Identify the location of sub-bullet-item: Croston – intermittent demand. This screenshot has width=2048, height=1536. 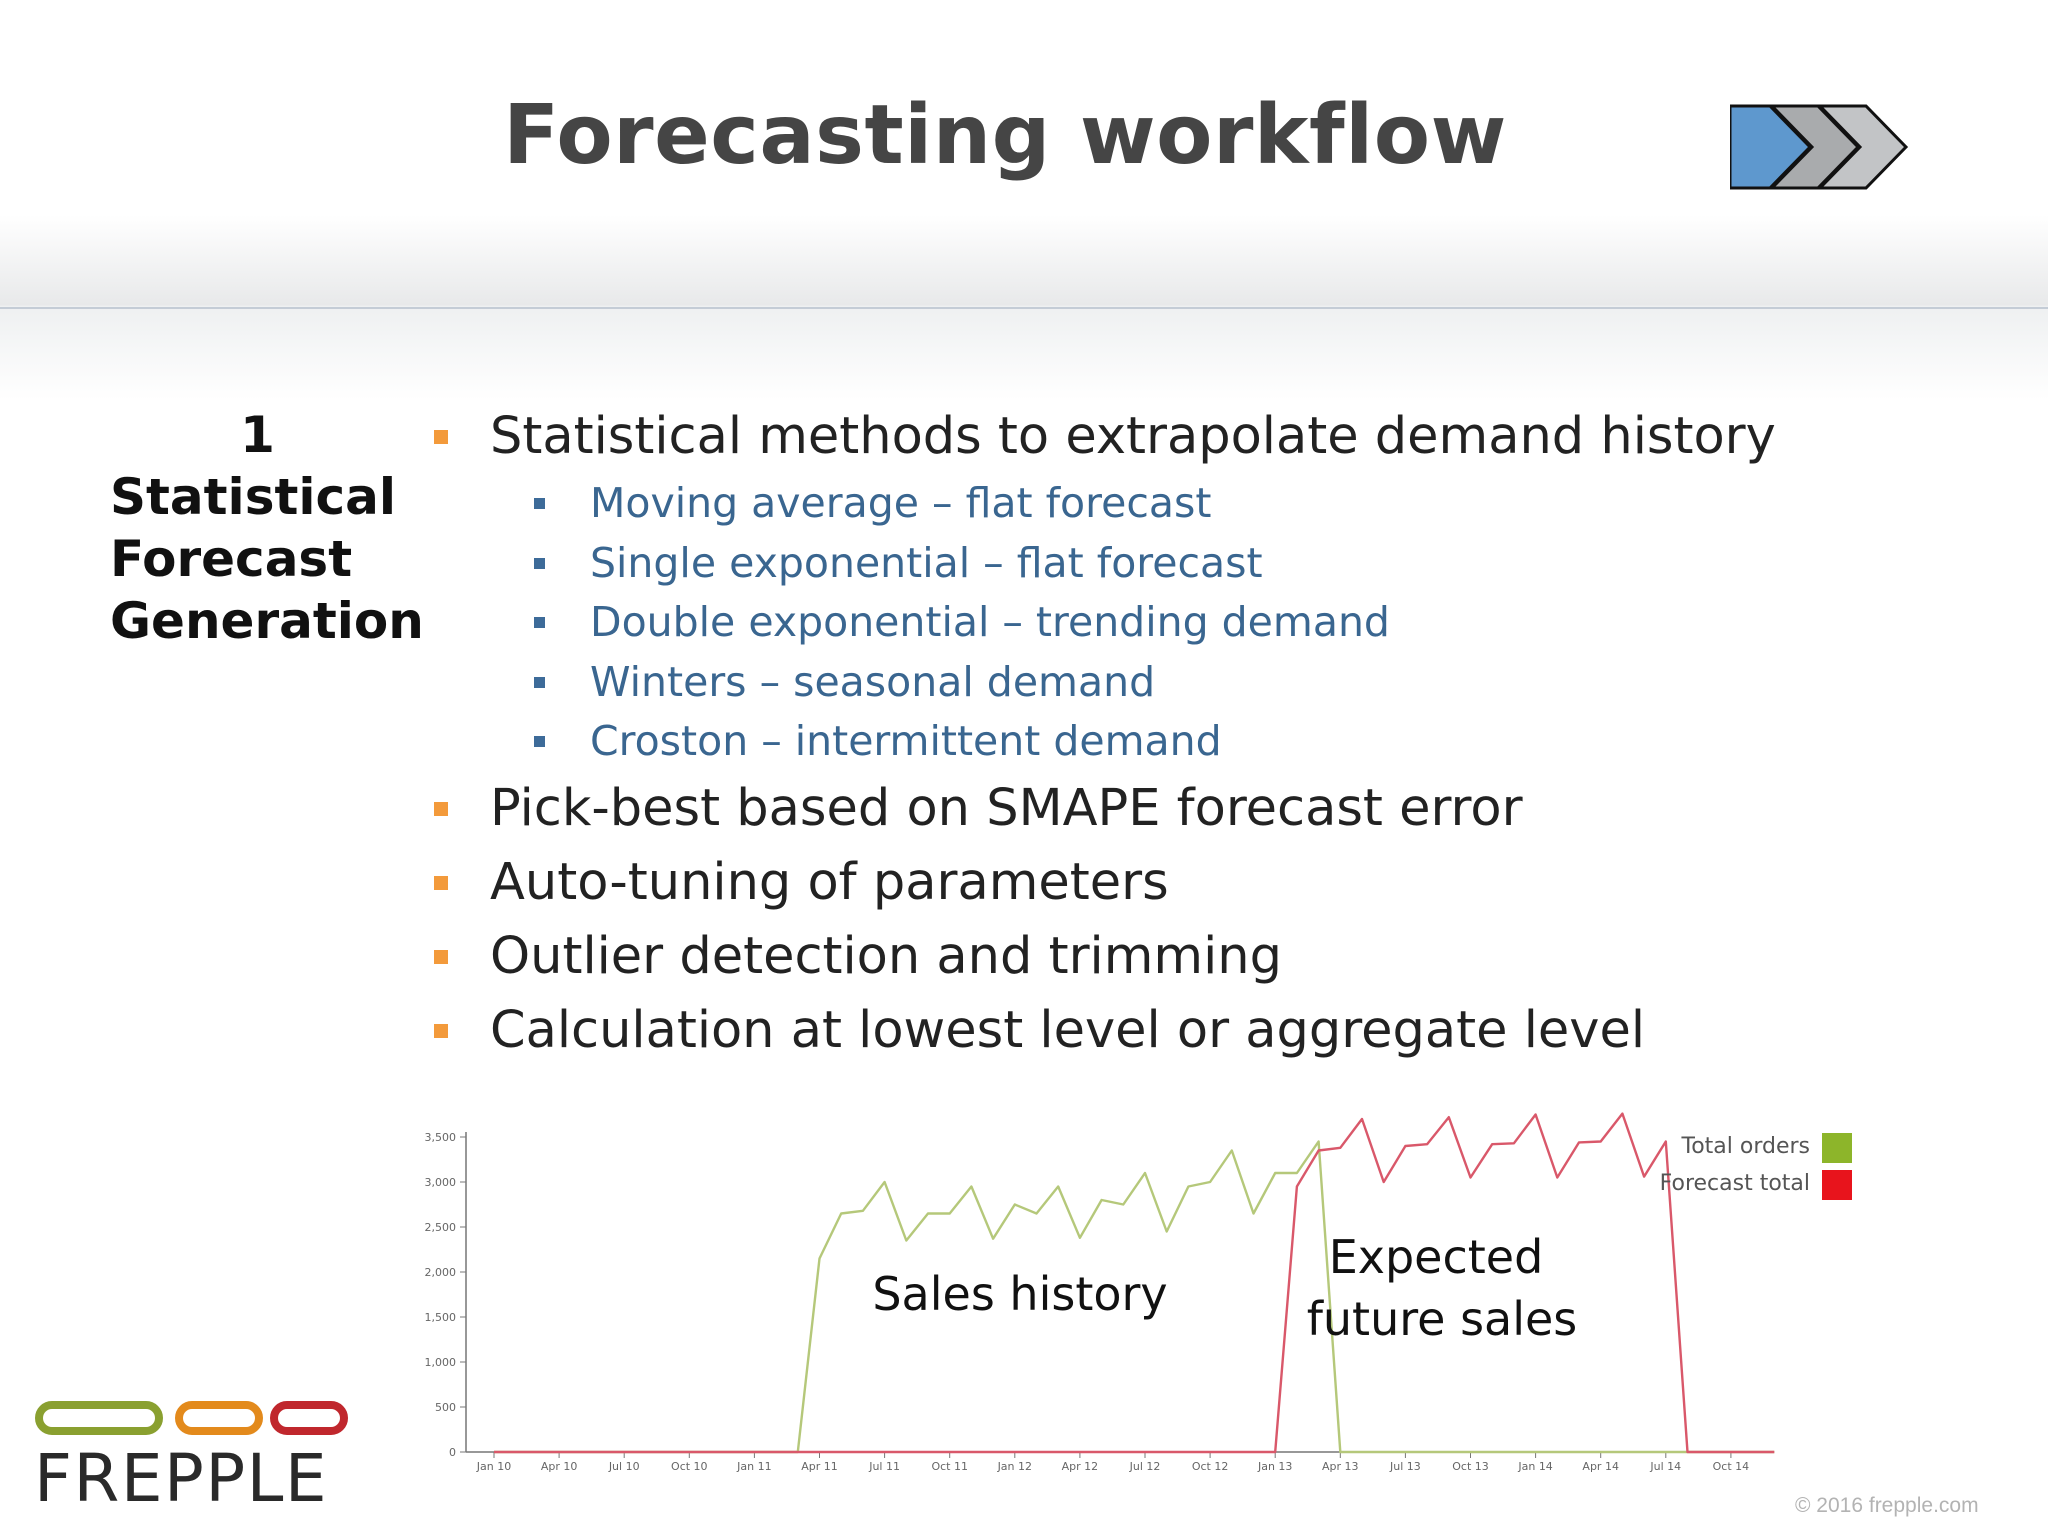
(1210, 742).